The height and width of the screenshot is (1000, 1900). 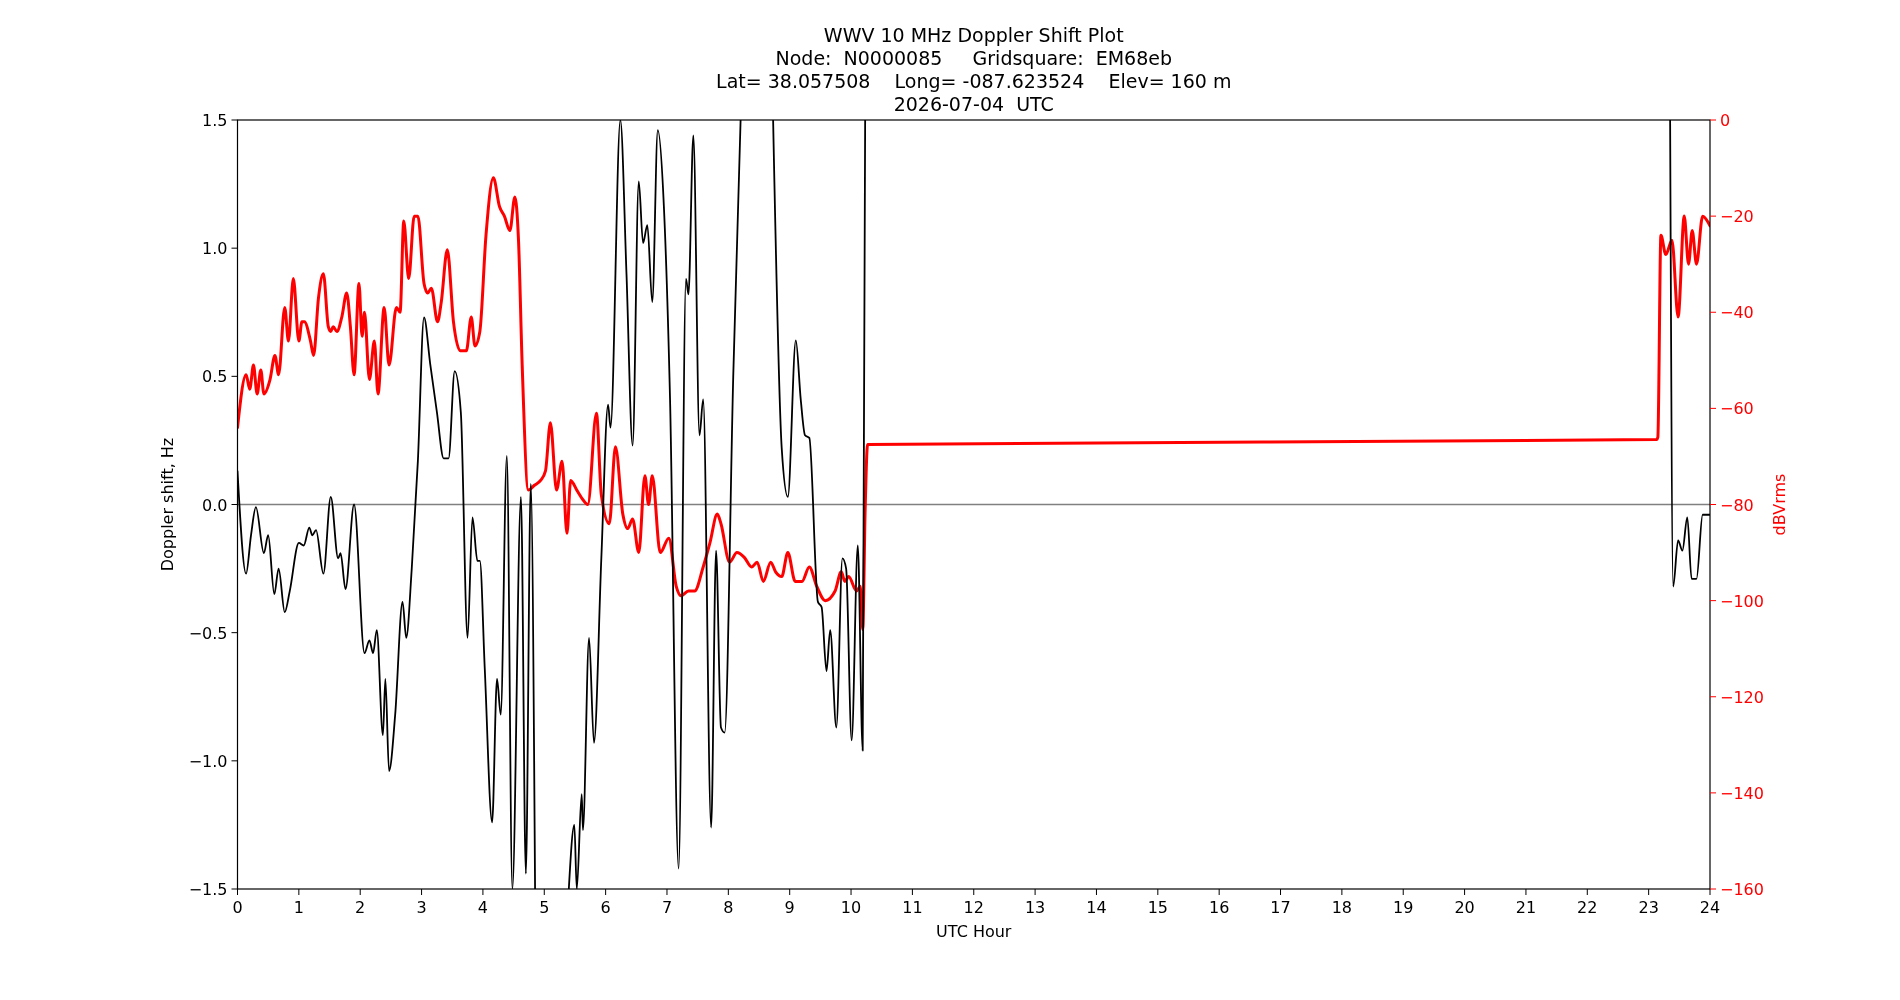 What do you see at coordinates (1742, 889) in the screenshot?
I see `y2-tick-label: −160` at bounding box center [1742, 889].